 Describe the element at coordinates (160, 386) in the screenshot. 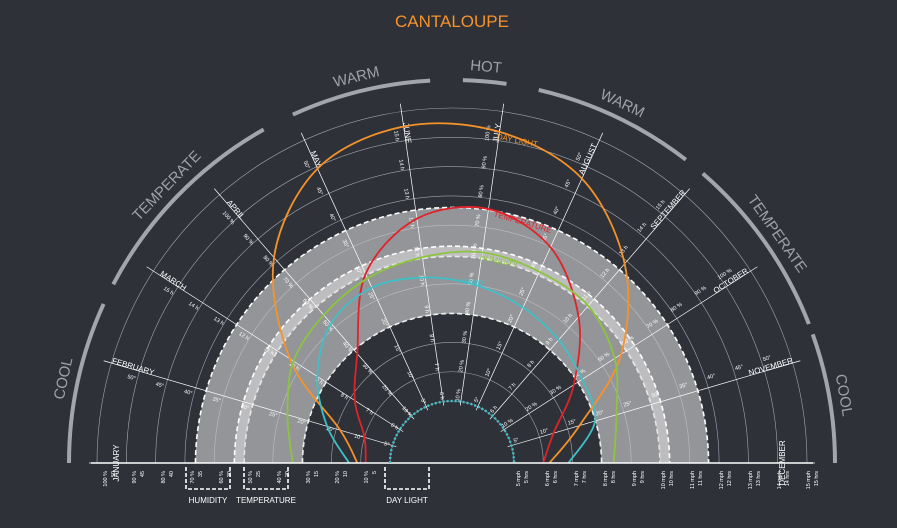

I see `tick-label: 45°` at that location.